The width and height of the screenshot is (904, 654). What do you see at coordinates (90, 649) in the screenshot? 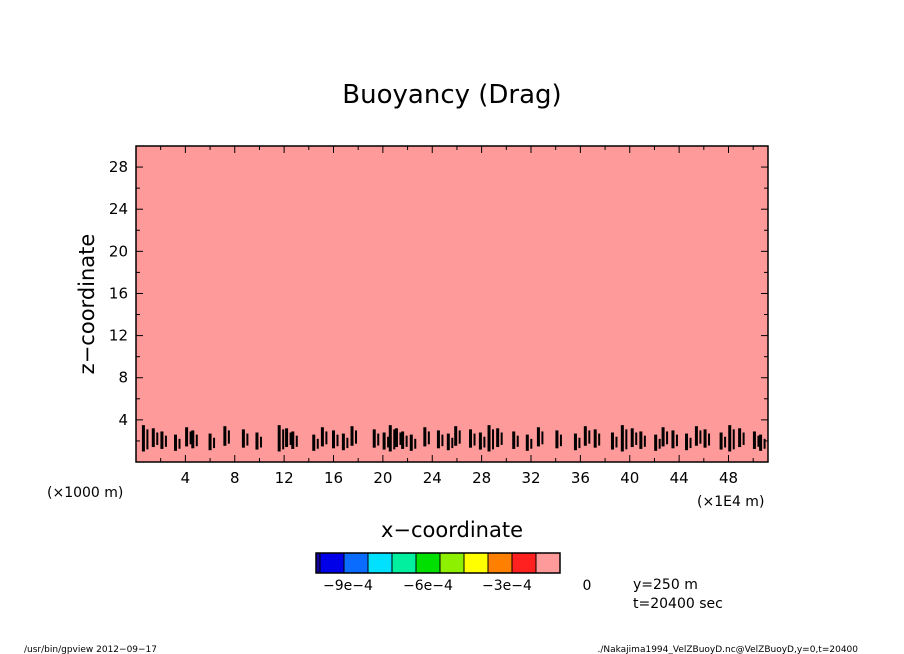
I see `footer-left: /usr/bin/gpview 2012−09−17` at bounding box center [90, 649].